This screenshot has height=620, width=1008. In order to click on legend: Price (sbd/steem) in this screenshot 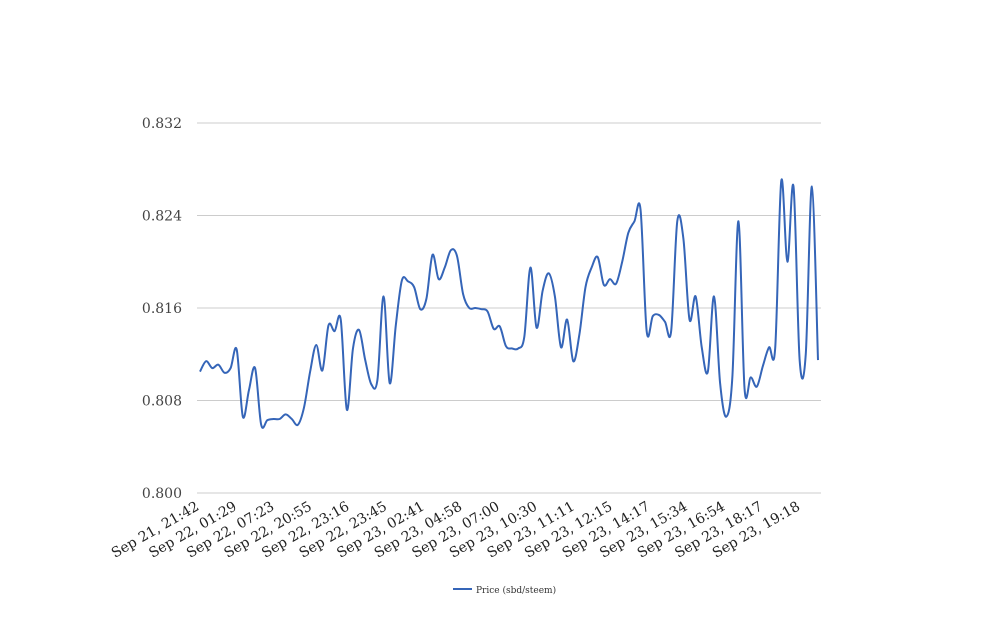, I will do `click(504, 590)`.